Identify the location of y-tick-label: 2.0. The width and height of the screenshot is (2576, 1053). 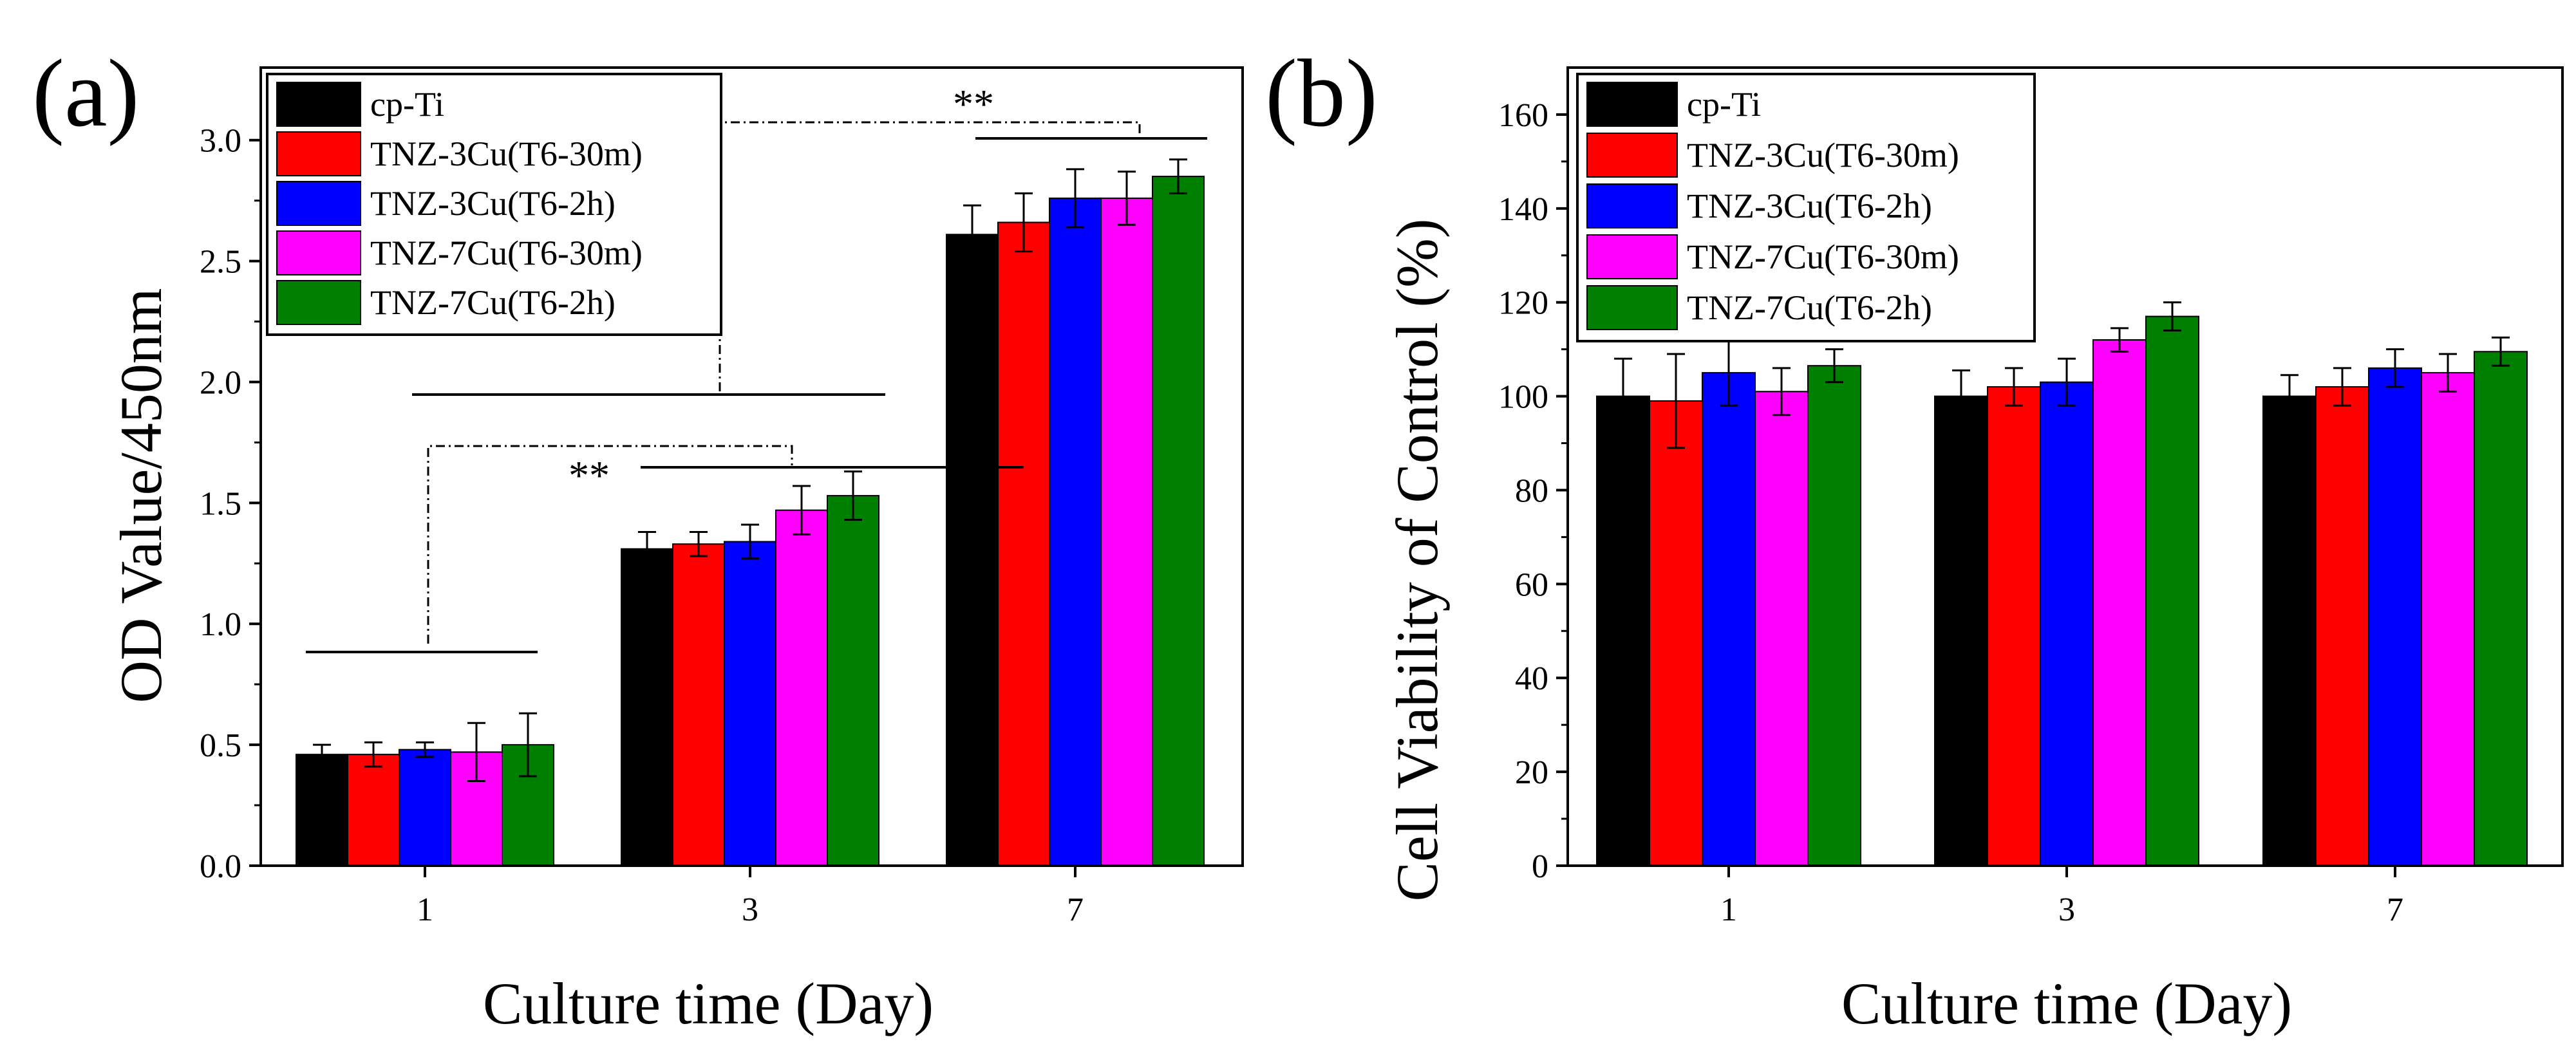
(220, 382).